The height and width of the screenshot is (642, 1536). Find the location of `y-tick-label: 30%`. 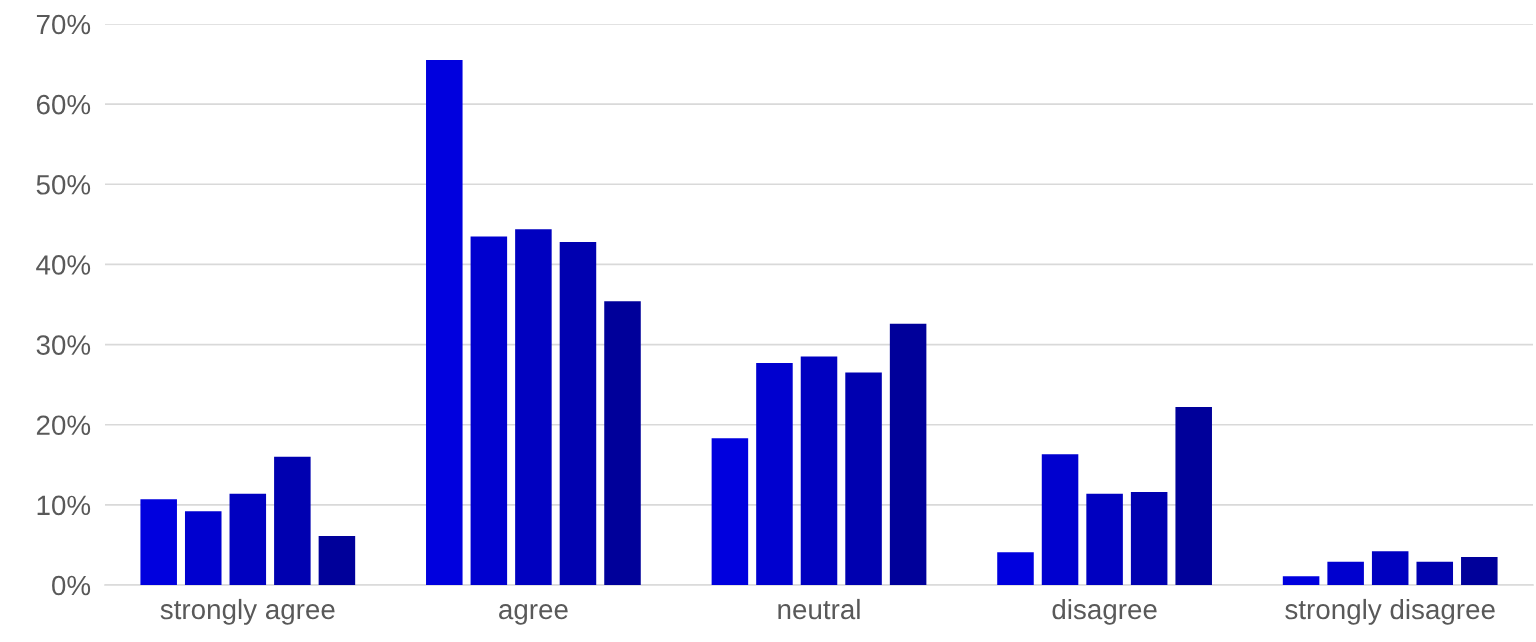

y-tick-label: 30% is located at coordinates (63, 345).